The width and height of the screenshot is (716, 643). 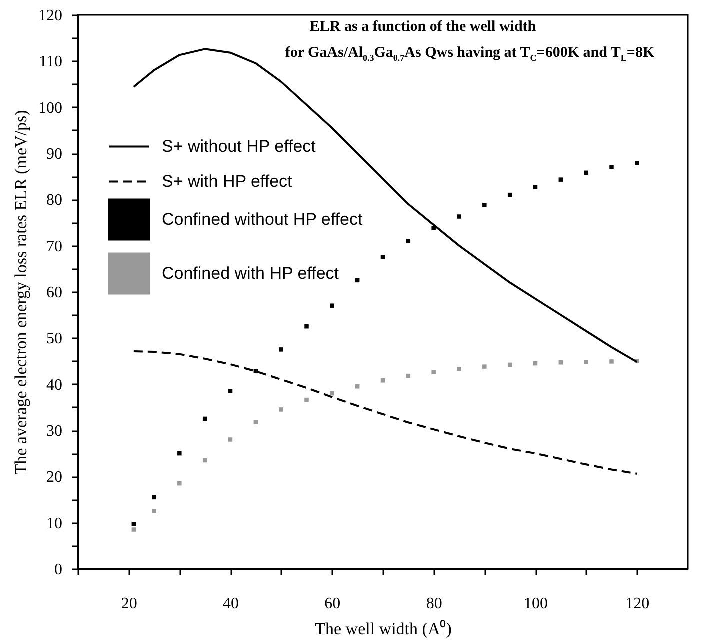 What do you see at coordinates (262, 219) in the screenshot?
I see `legend-label: Confined without HP effect` at bounding box center [262, 219].